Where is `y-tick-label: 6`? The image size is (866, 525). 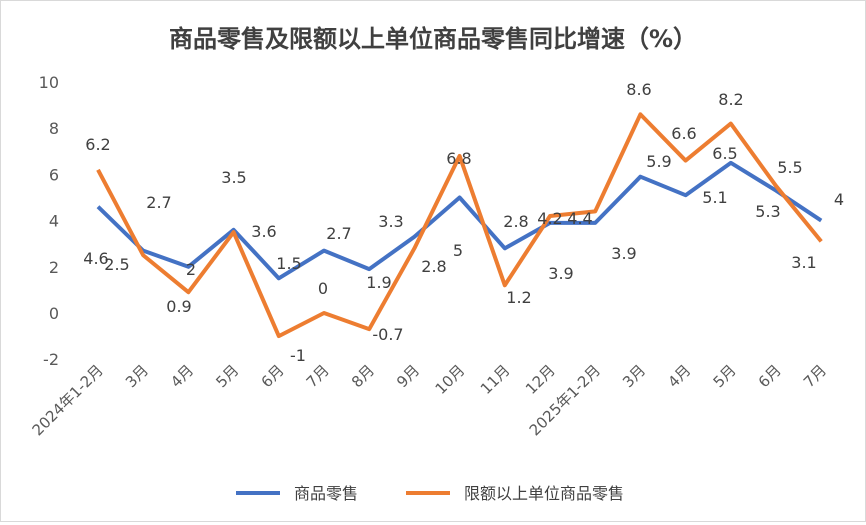 y-tick-label: 6 is located at coordinates (54, 174).